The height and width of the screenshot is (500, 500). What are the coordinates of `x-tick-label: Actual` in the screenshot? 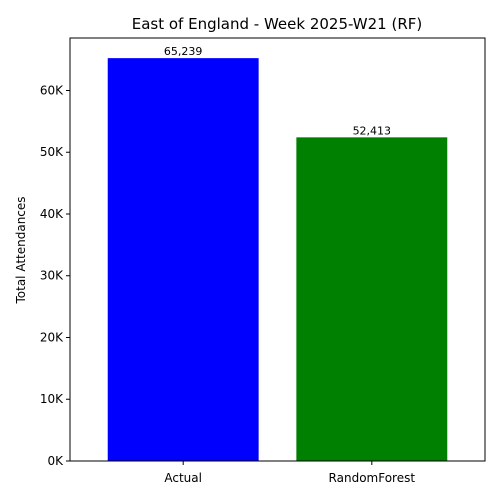 It's located at (183, 478).